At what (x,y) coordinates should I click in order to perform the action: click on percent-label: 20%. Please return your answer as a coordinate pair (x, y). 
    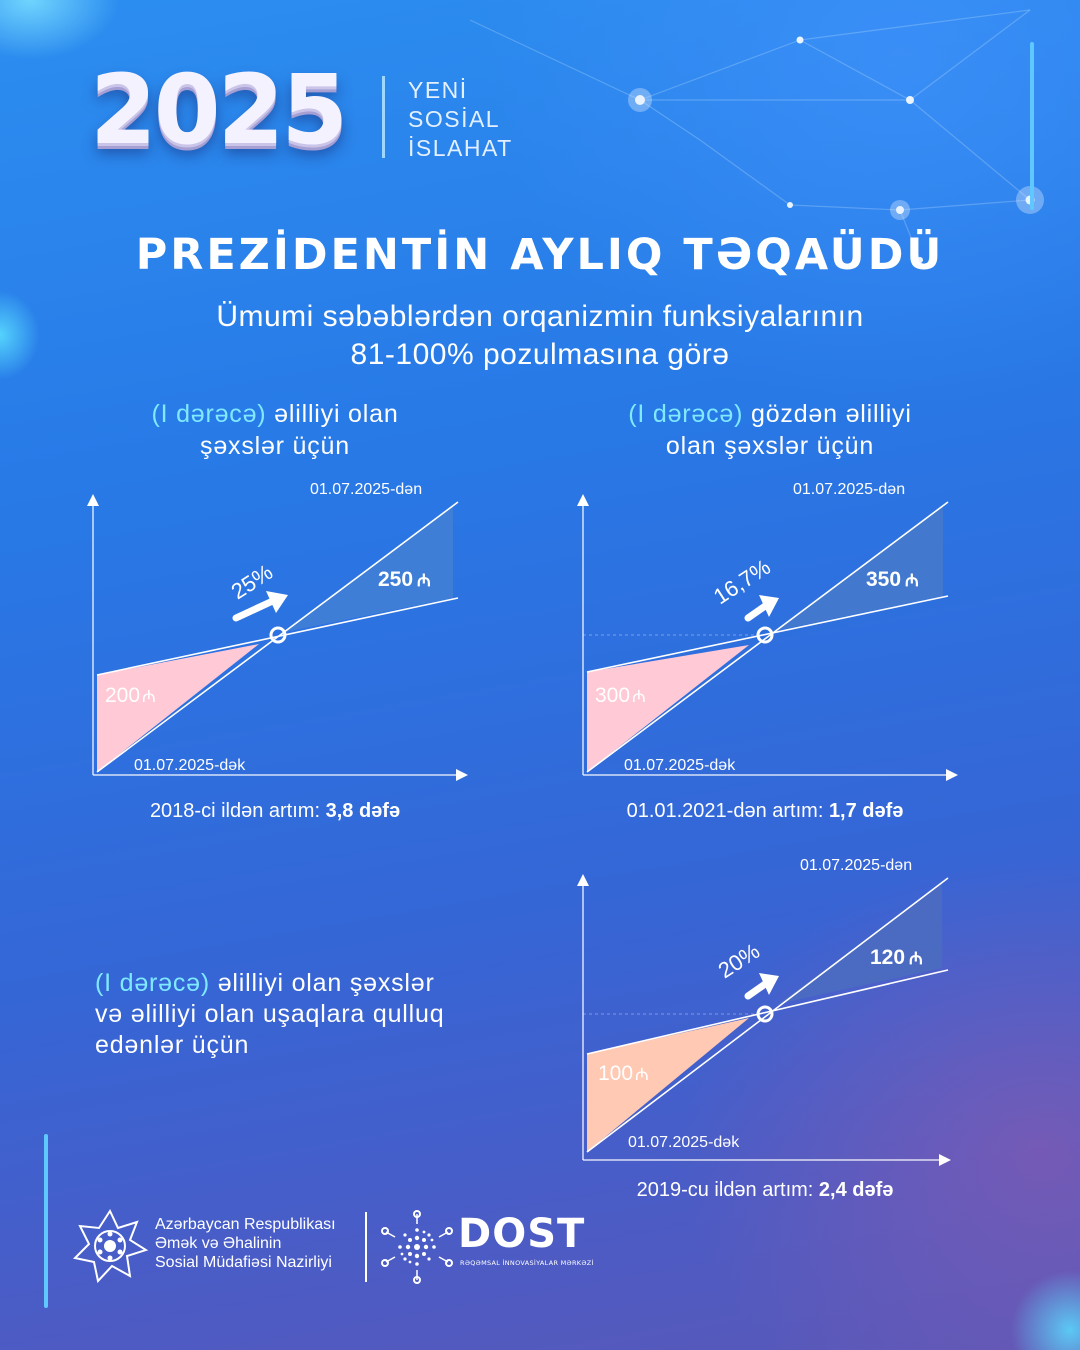
    Looking at the image, I should click on (739, 960).